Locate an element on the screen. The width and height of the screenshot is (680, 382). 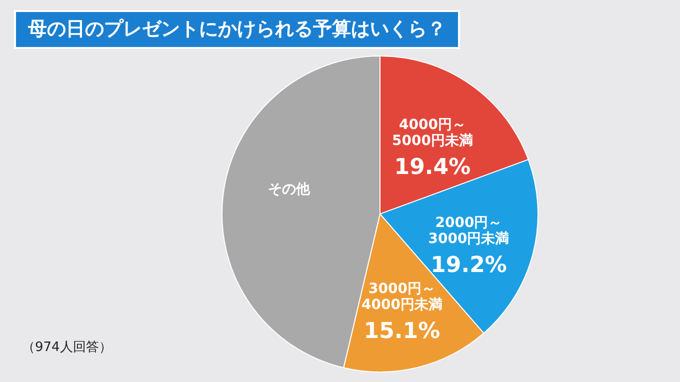
slice-label: 2000円～3000円未満 is located at coordinates (469, 230).